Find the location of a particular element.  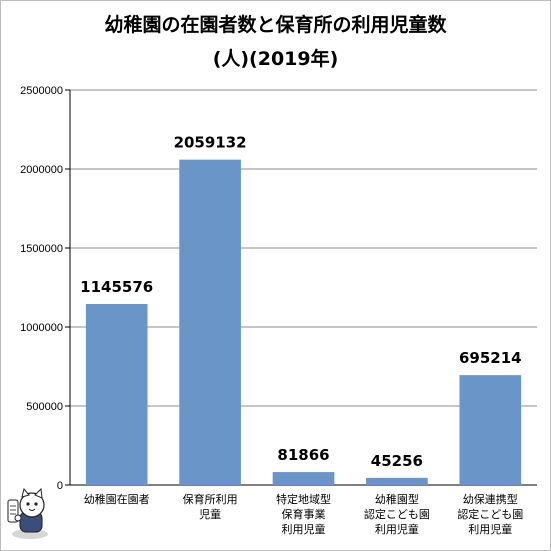

y-tick-label: 500000 is located at coordinates (44, 407).